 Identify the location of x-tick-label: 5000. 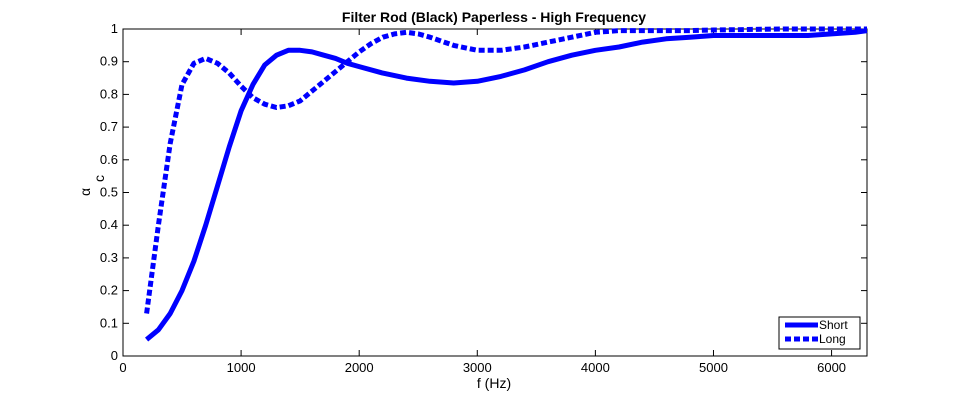
(713, 367).